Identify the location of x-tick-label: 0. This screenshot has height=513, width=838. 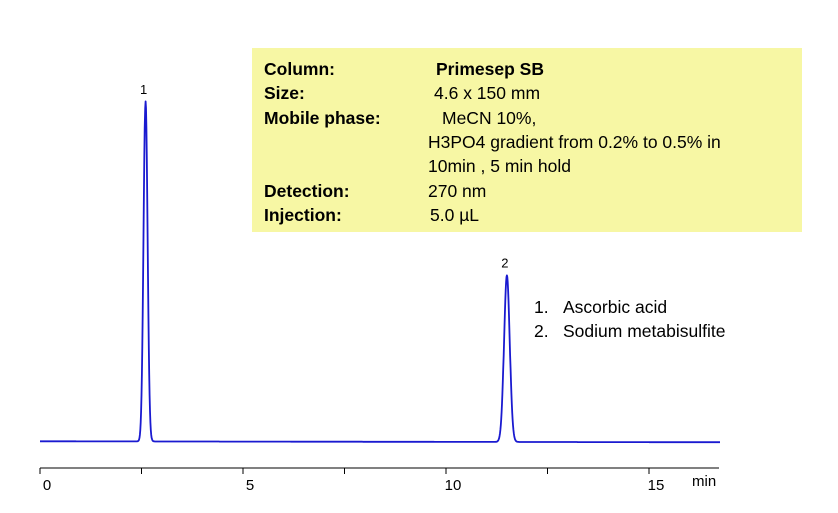
(47, 485).